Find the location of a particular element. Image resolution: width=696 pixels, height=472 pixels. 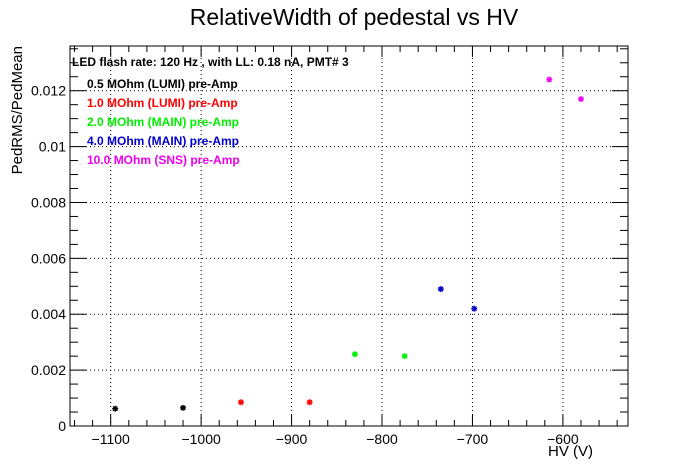

y-tick-label: 0.01 is located at coordinates (52, 147).